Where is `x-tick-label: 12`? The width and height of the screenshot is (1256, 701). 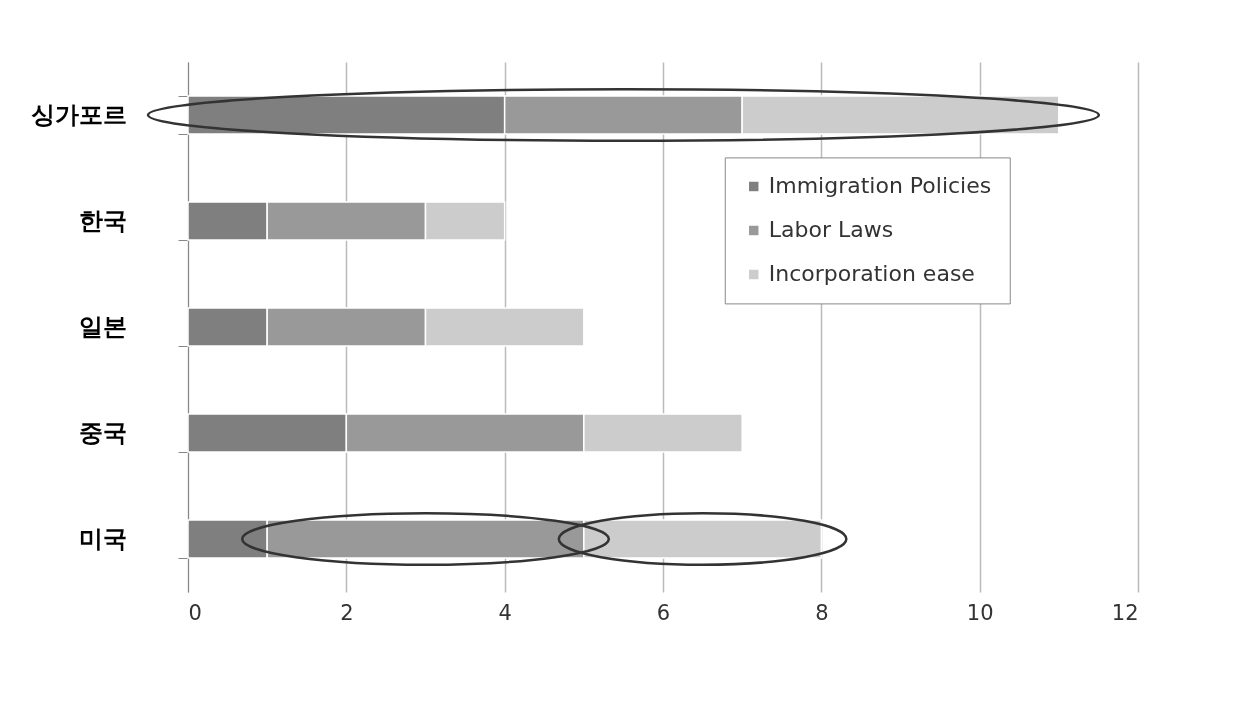
x-tick-label: 12 is located at coordinates (1125, 612).